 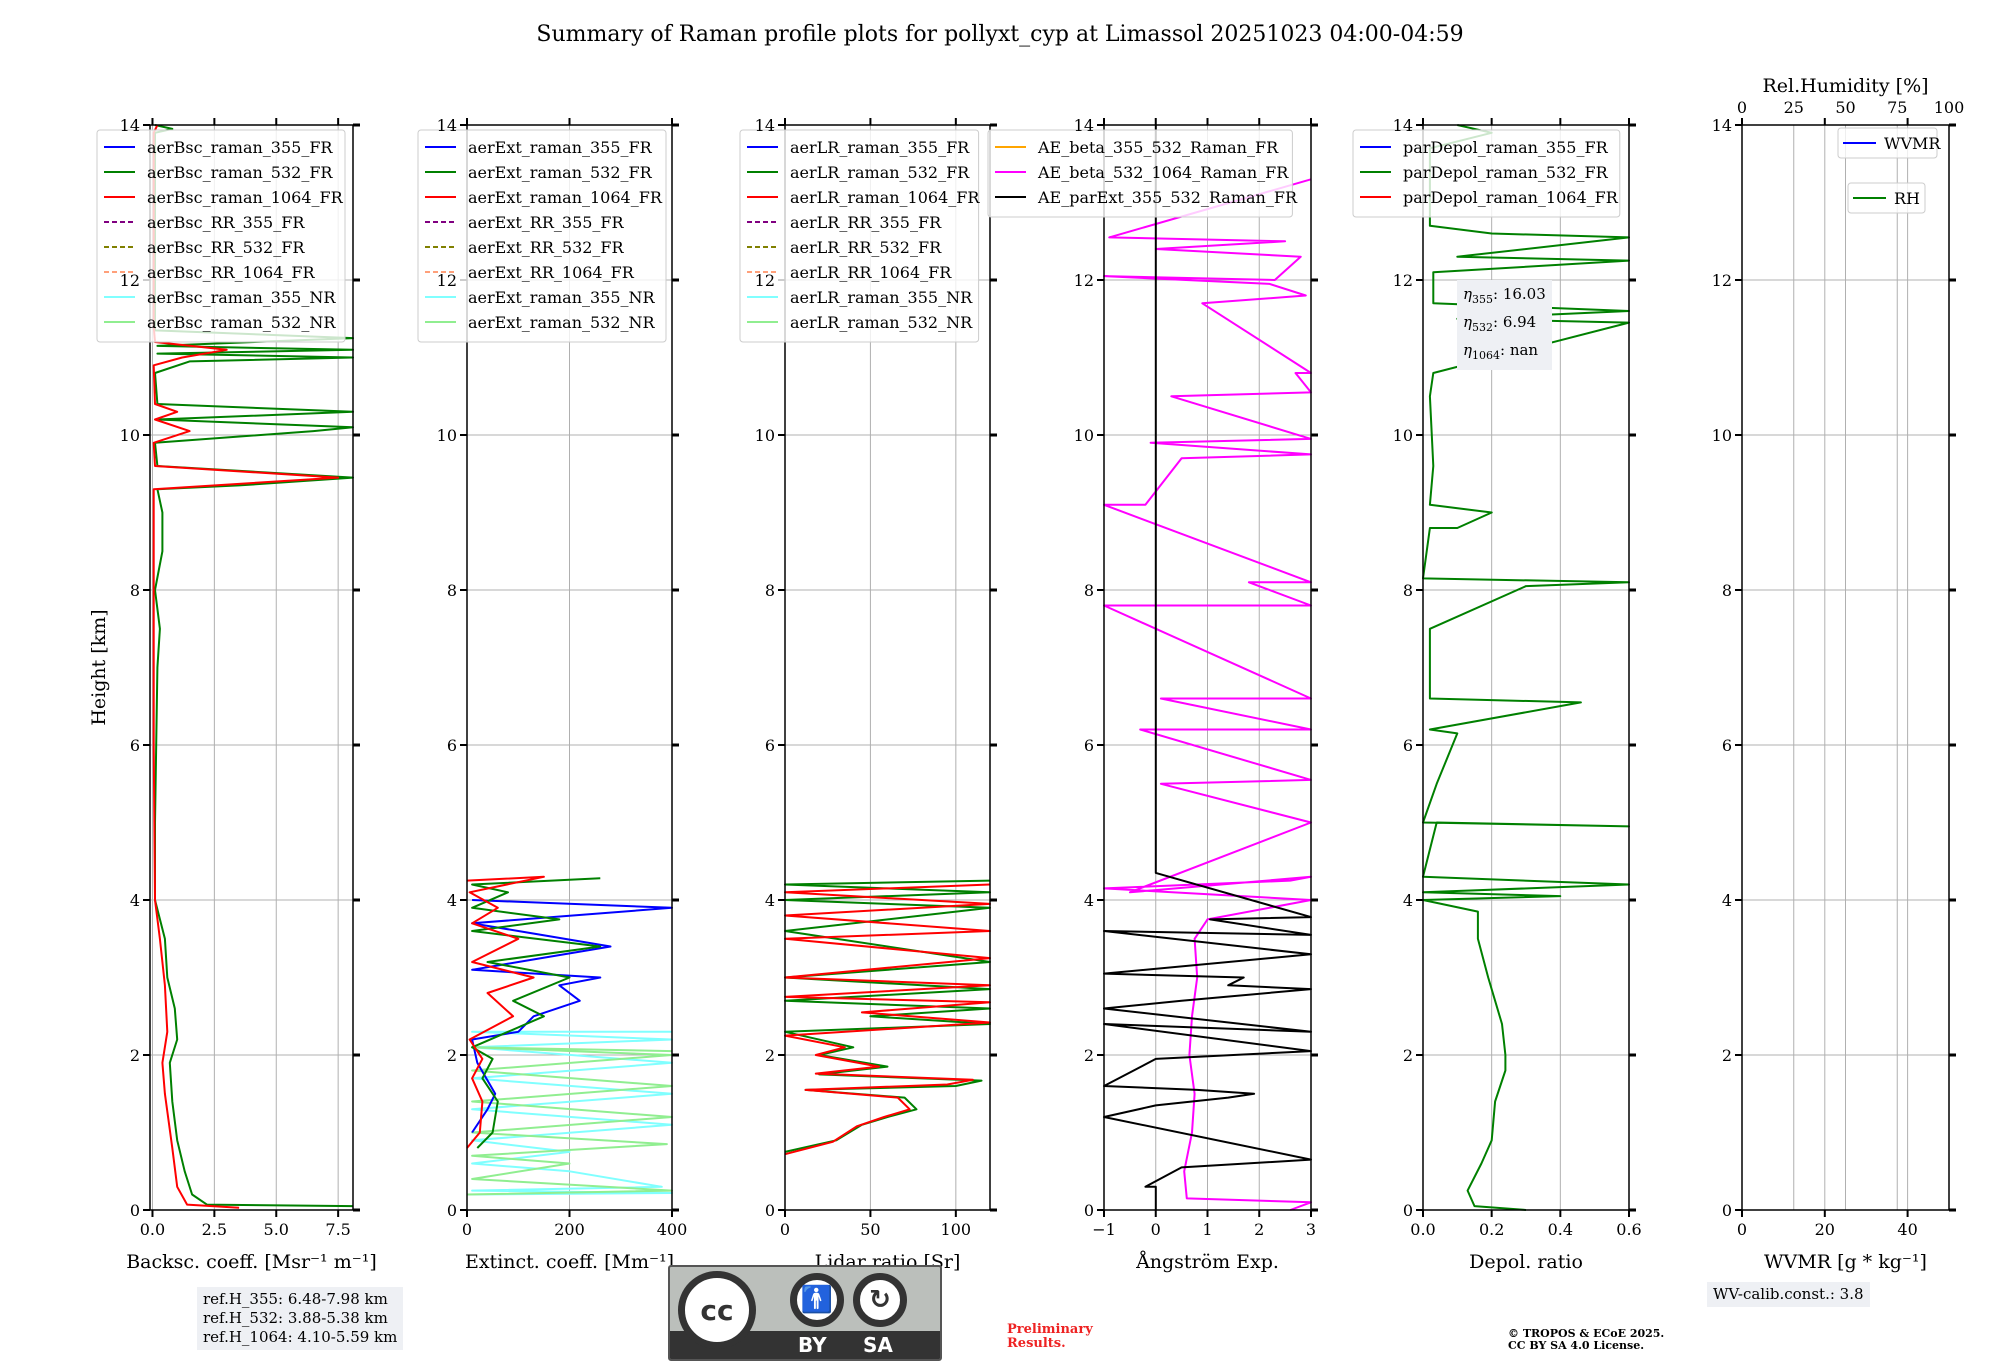 I want to click on series-aerLR_raman_1064_FR, so click(x=887, y=1019).